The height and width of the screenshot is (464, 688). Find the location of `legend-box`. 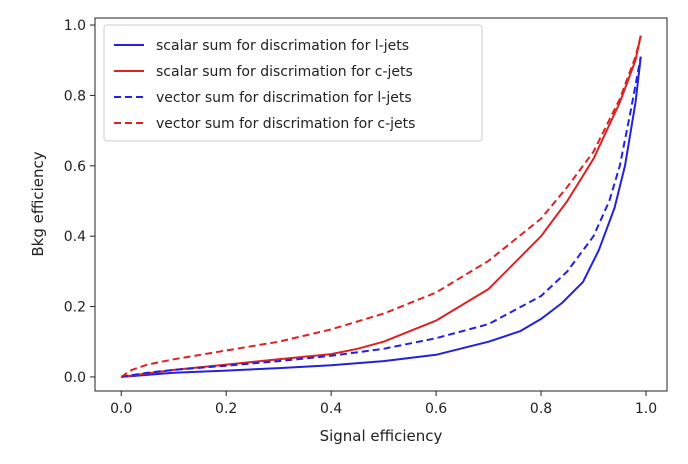

legend-box is located at coordinates (293, 83).